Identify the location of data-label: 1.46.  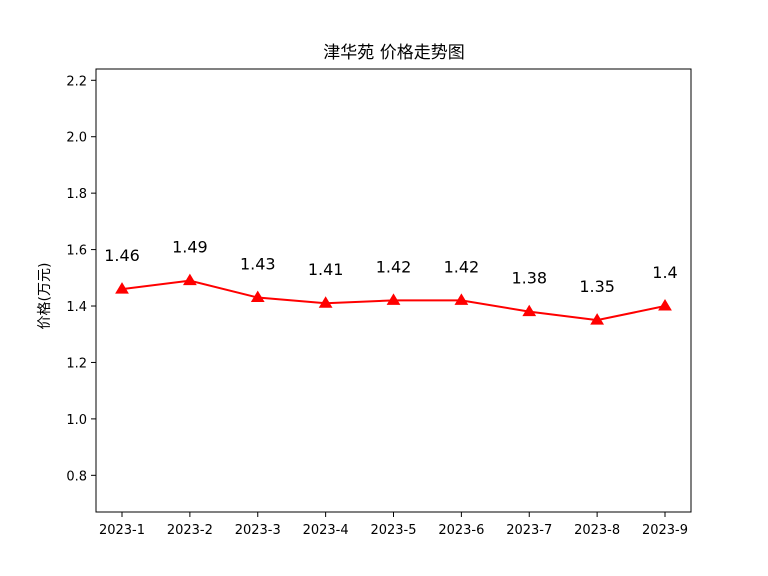
(122, 255).